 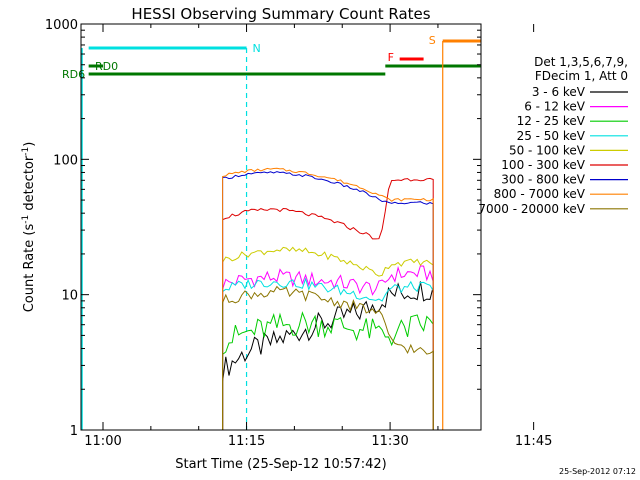 I want to click on y-tick-label: 1, so click(x=74, y=431).